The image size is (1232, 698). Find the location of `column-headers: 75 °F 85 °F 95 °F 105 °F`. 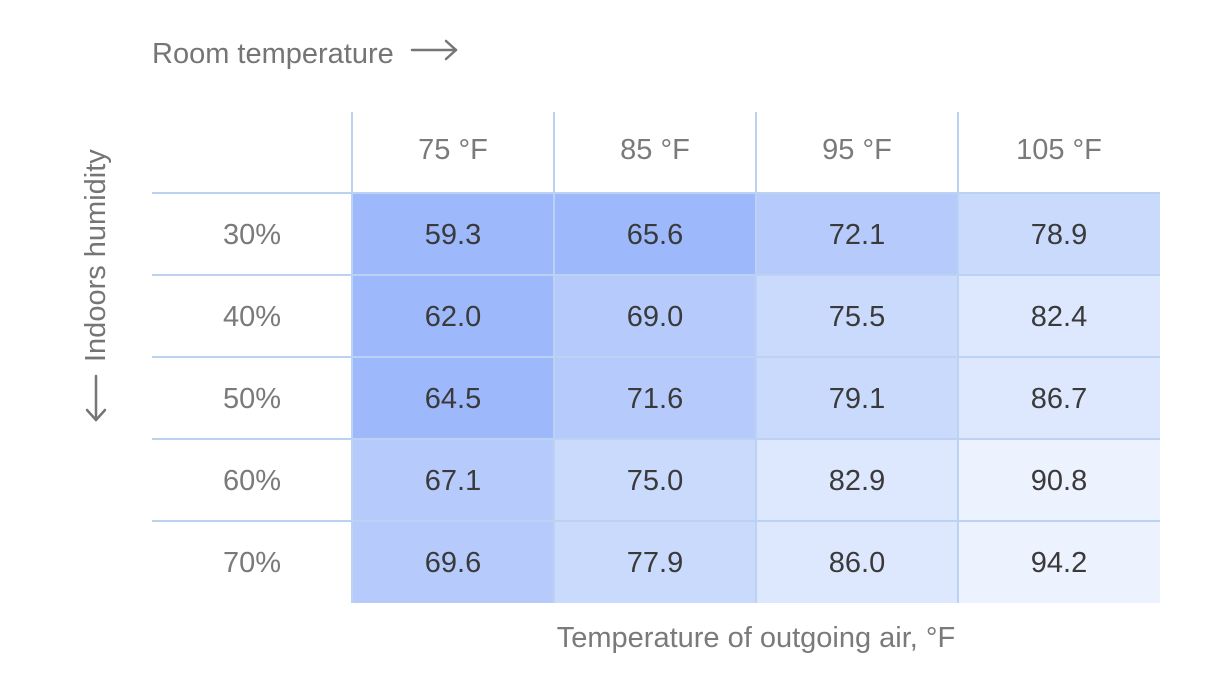

column-headers: 75 °F 85 °F 95 °F 105 °F is located at coordinates (760, 150).